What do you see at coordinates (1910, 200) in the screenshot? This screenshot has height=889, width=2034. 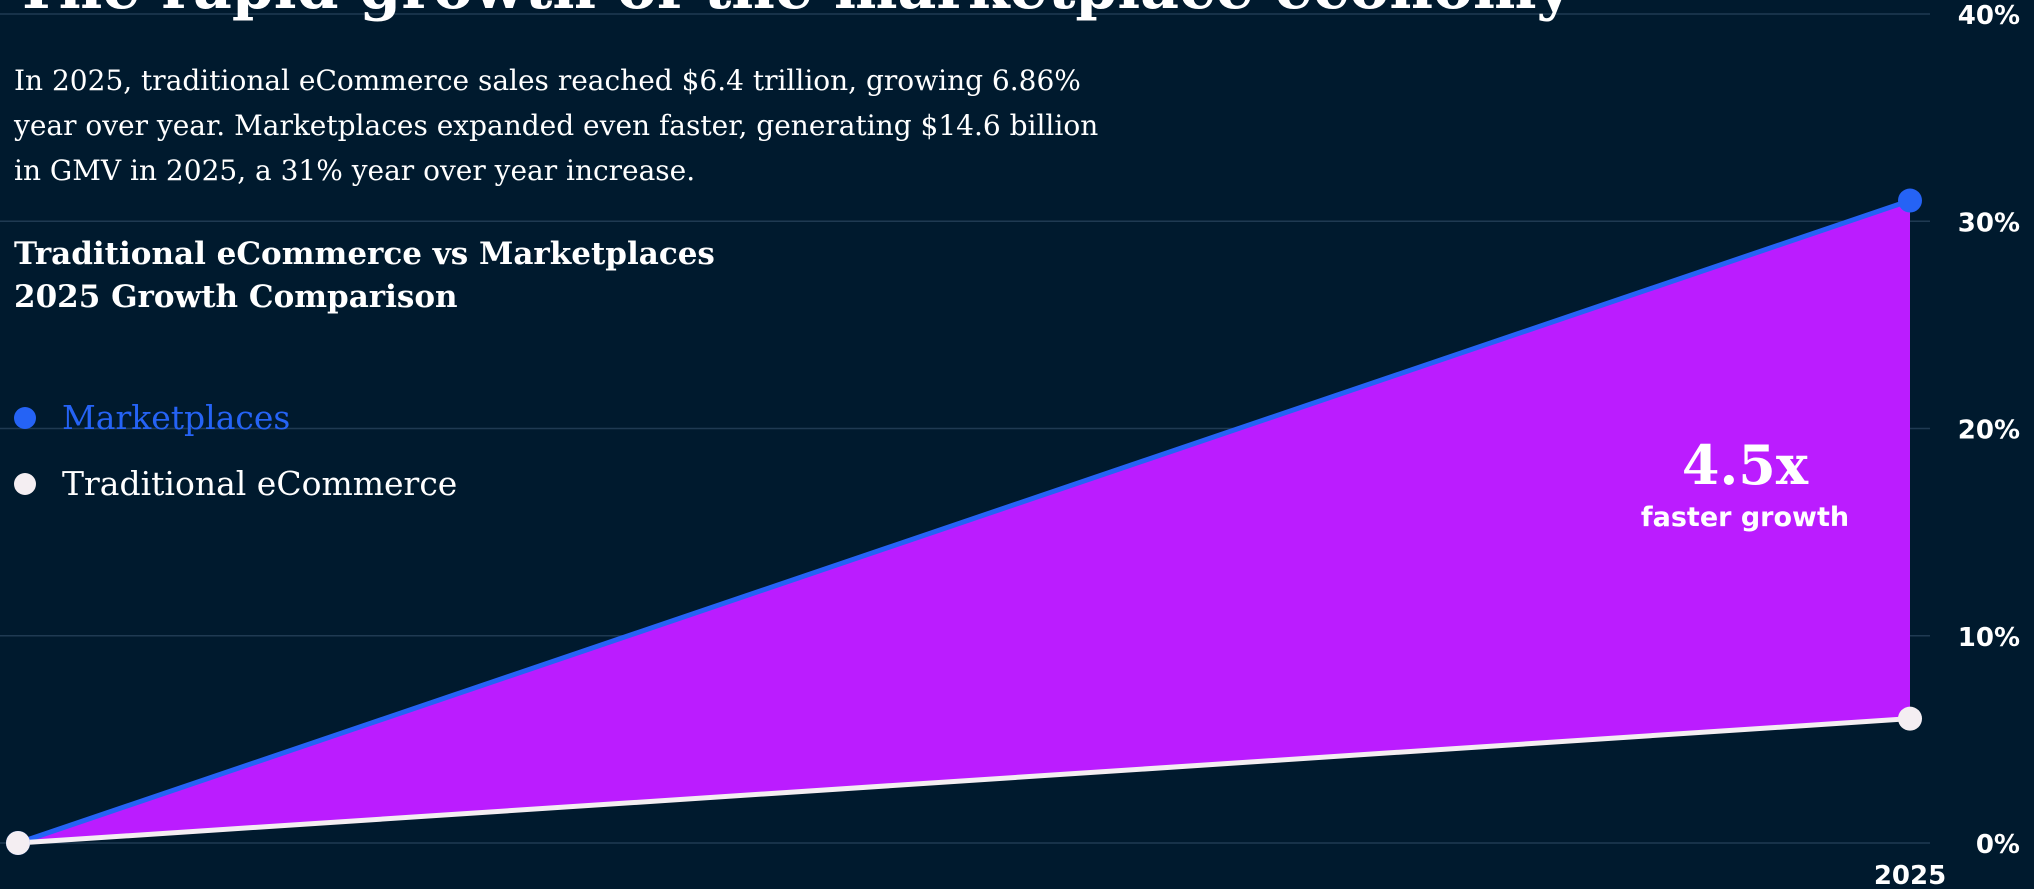 I see `data-point-marketplaces` at bounding box center [1910, 200].